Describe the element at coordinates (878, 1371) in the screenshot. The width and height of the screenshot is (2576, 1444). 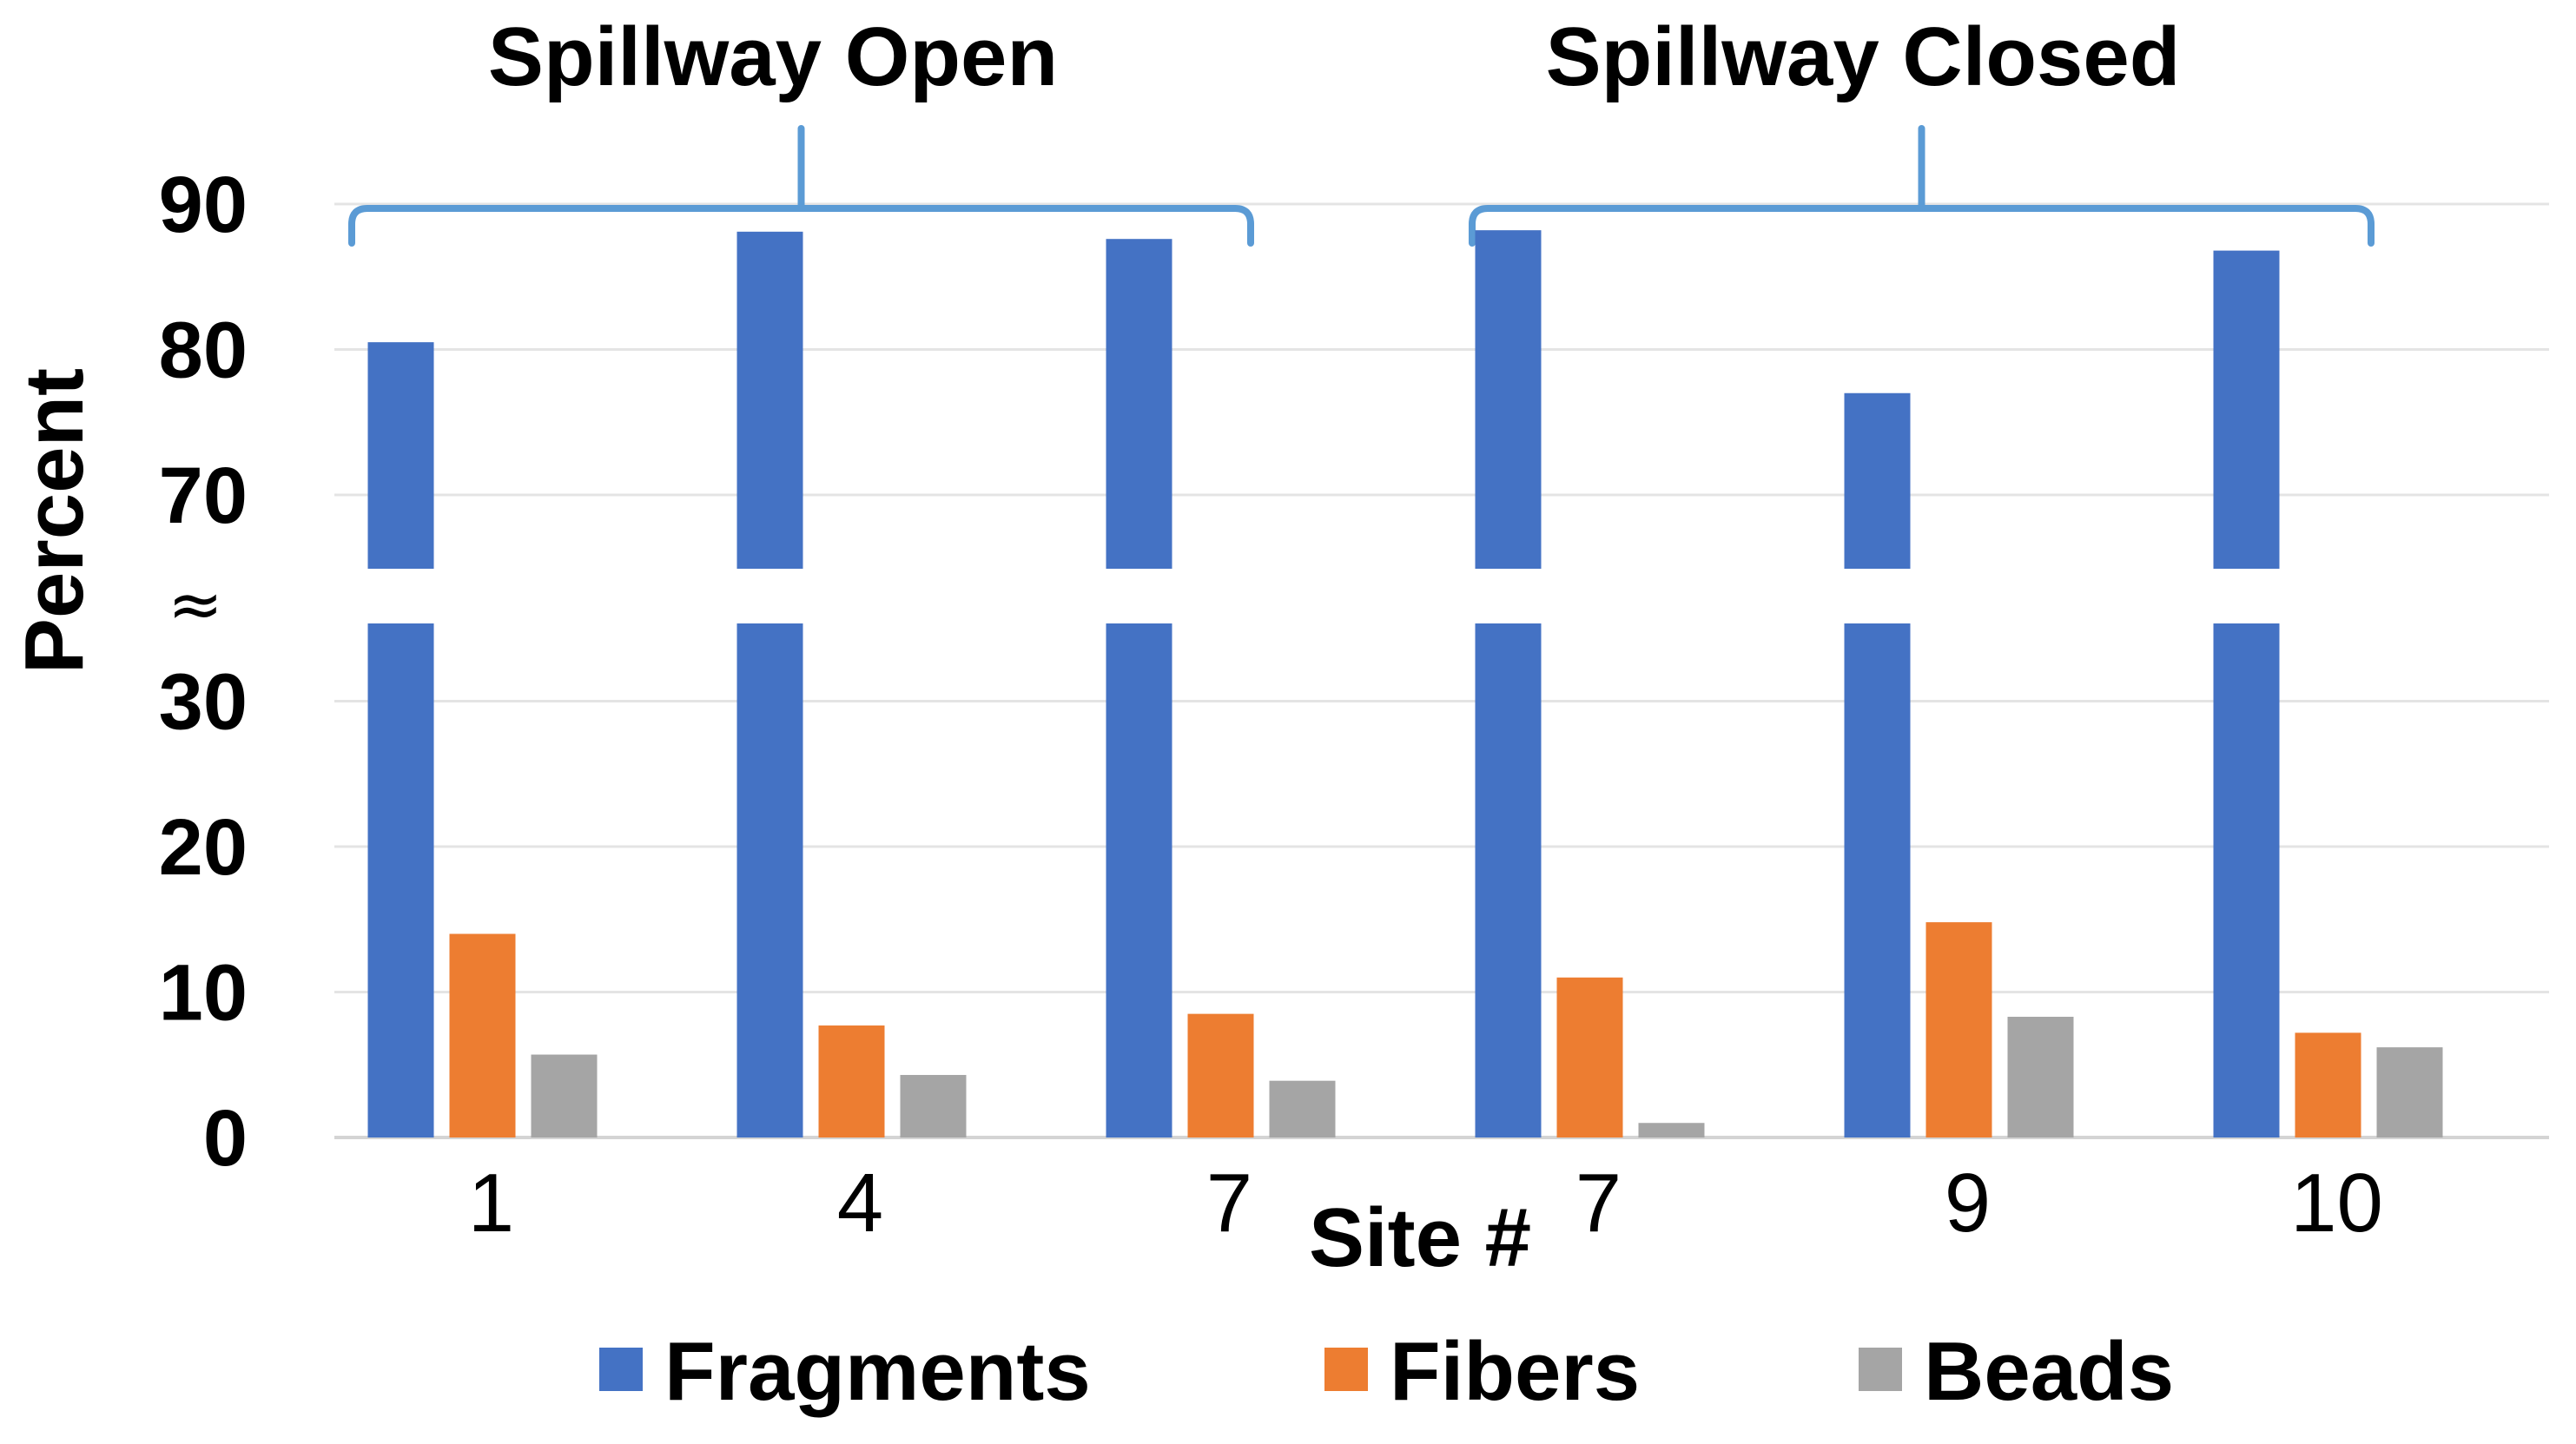
I see `legend-label-fragments: Fragments` at that location.